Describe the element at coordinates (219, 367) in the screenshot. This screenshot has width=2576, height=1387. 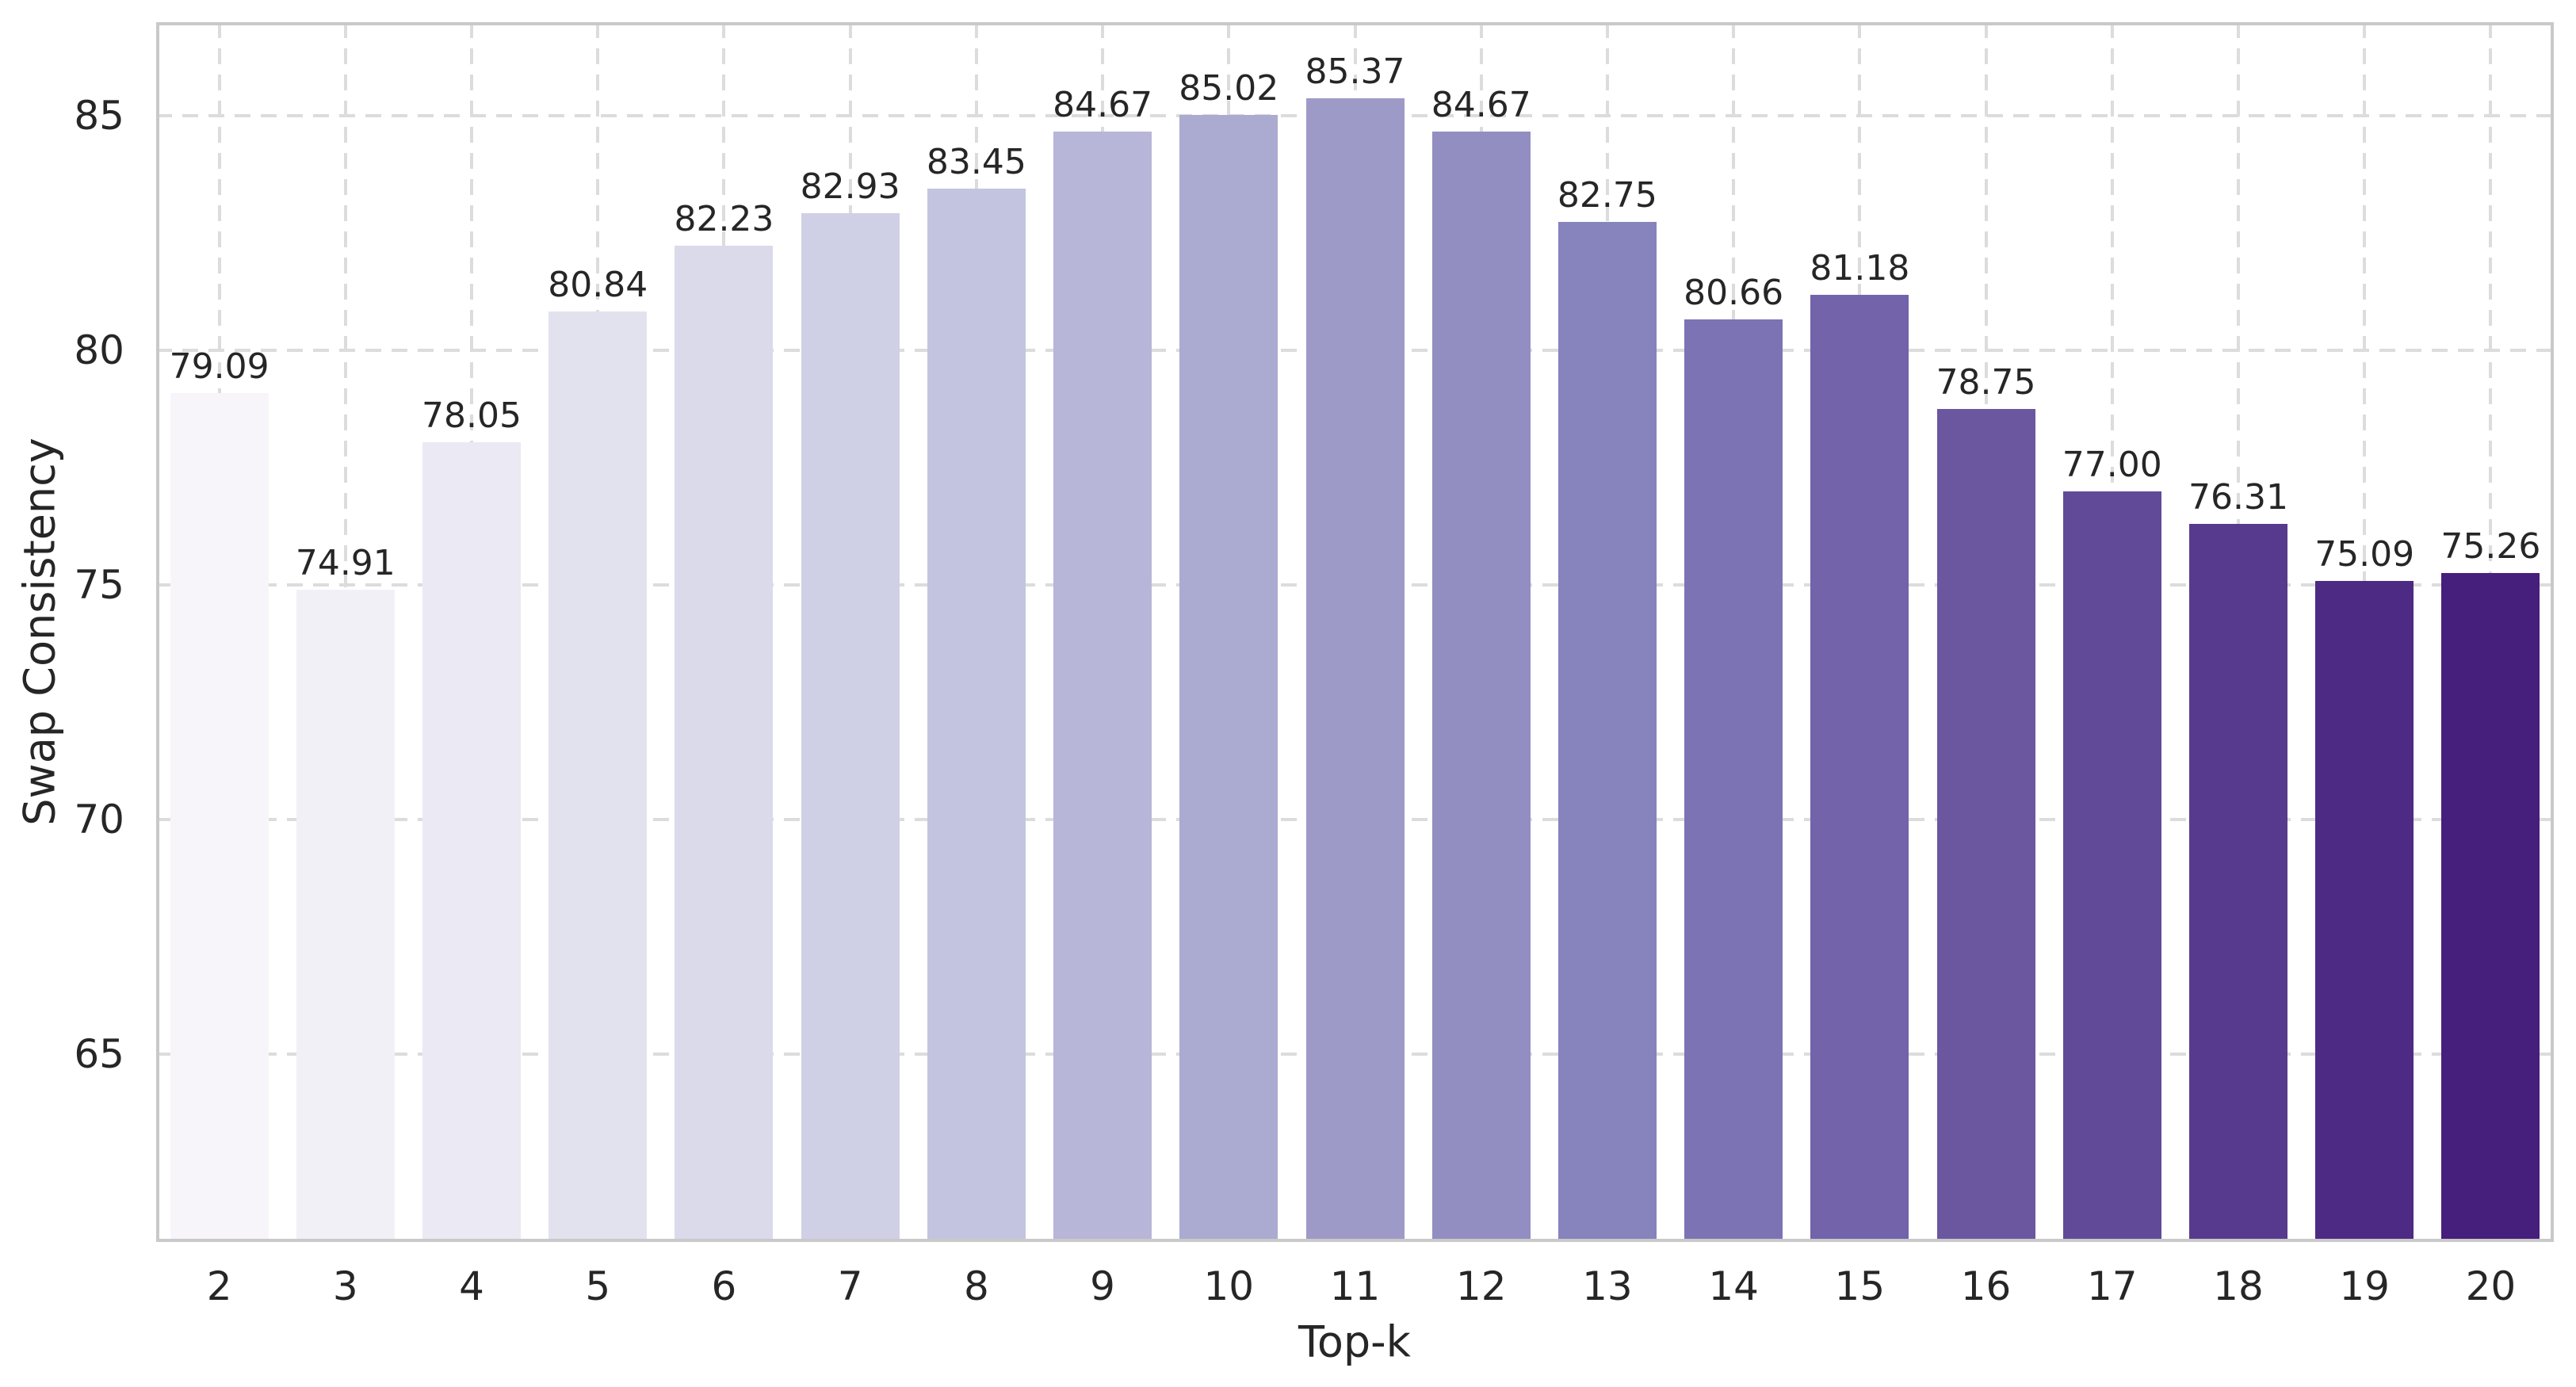
I see `bar-value-label: 79.09` at that location.